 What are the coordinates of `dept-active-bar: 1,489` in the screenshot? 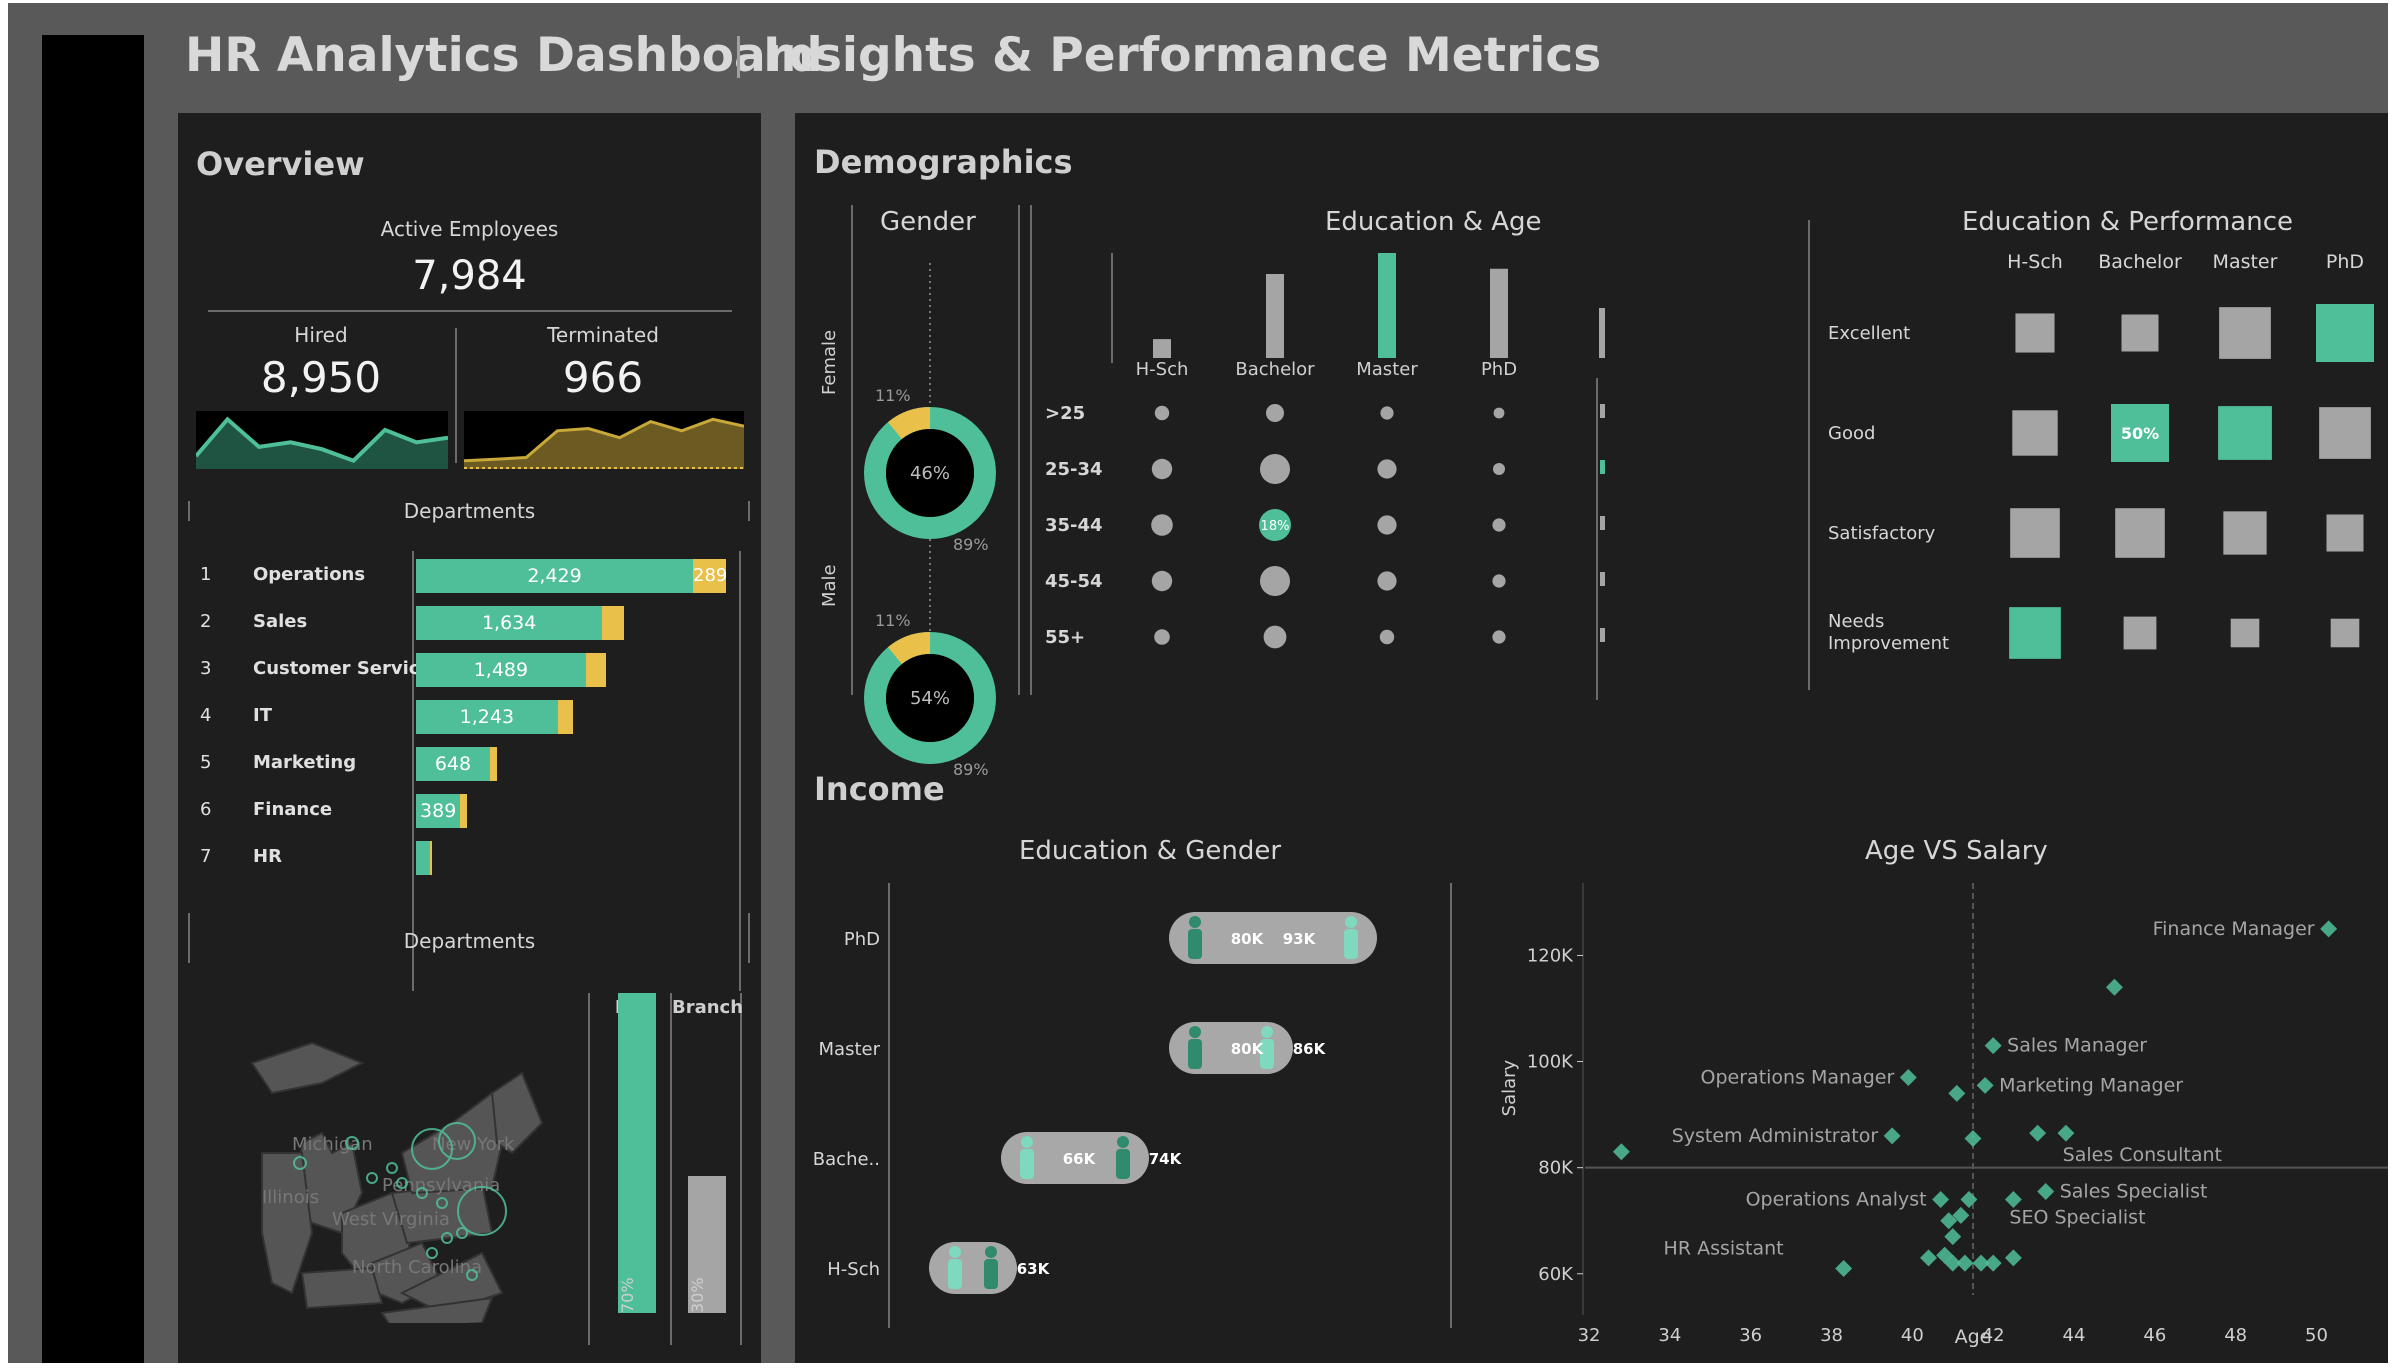 It's located at (501, 670).